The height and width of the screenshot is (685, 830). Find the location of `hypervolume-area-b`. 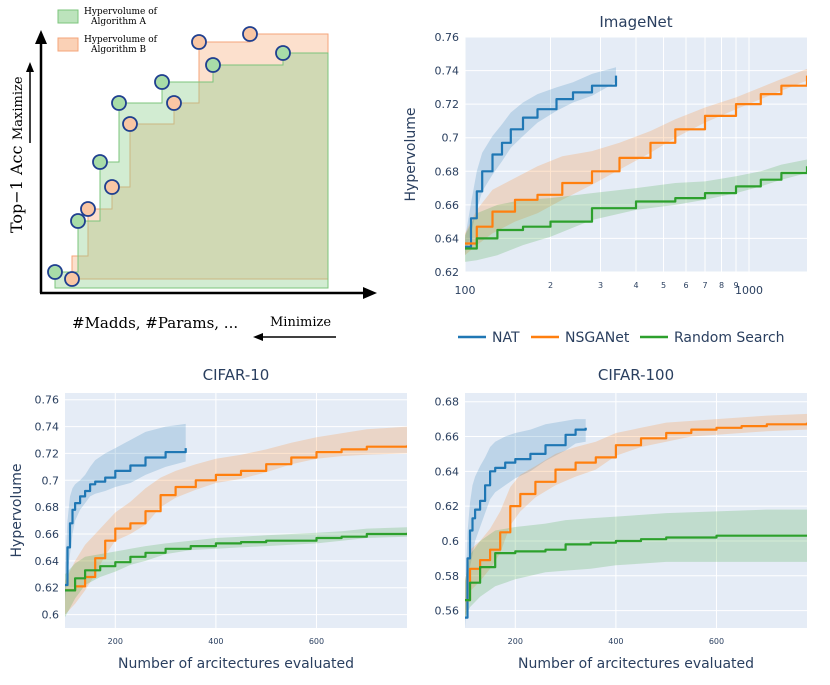

hypervolume-area-b is located at coordinates (200, 156).